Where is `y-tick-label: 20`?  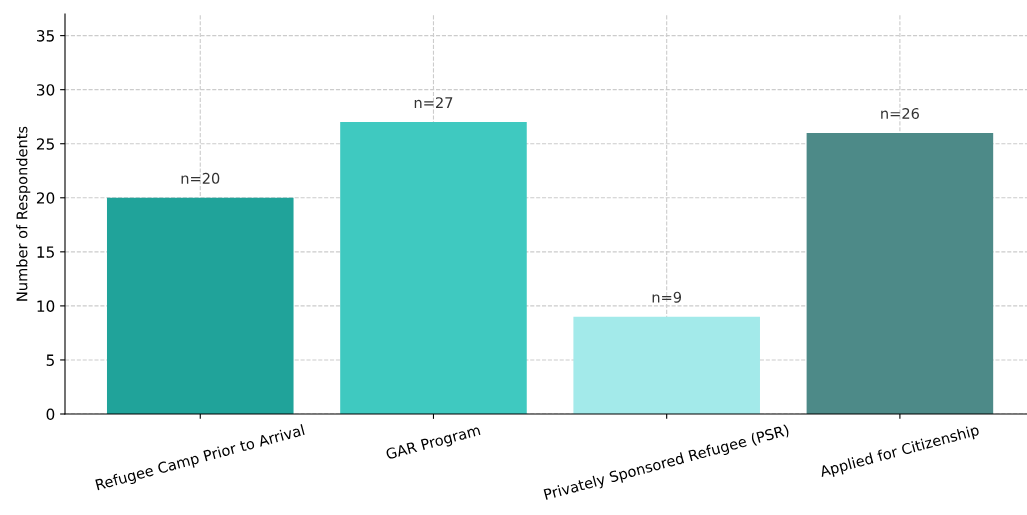 y-tick-label: 20 is located at coordinates (45, 198).